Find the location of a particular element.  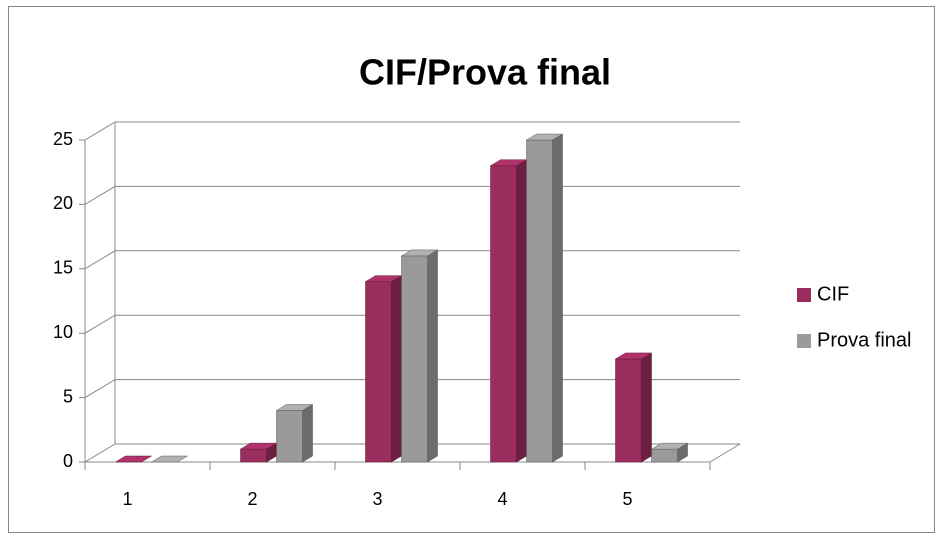

x-tick-label: 2 is located at coordinates (252, 499).